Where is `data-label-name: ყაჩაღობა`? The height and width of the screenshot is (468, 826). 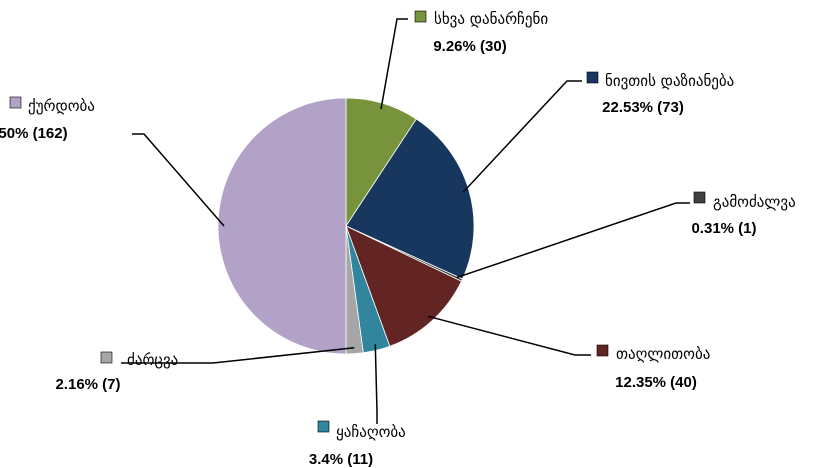 data-label-name: ყაჩაღობა is located at coordinates (371, 432).